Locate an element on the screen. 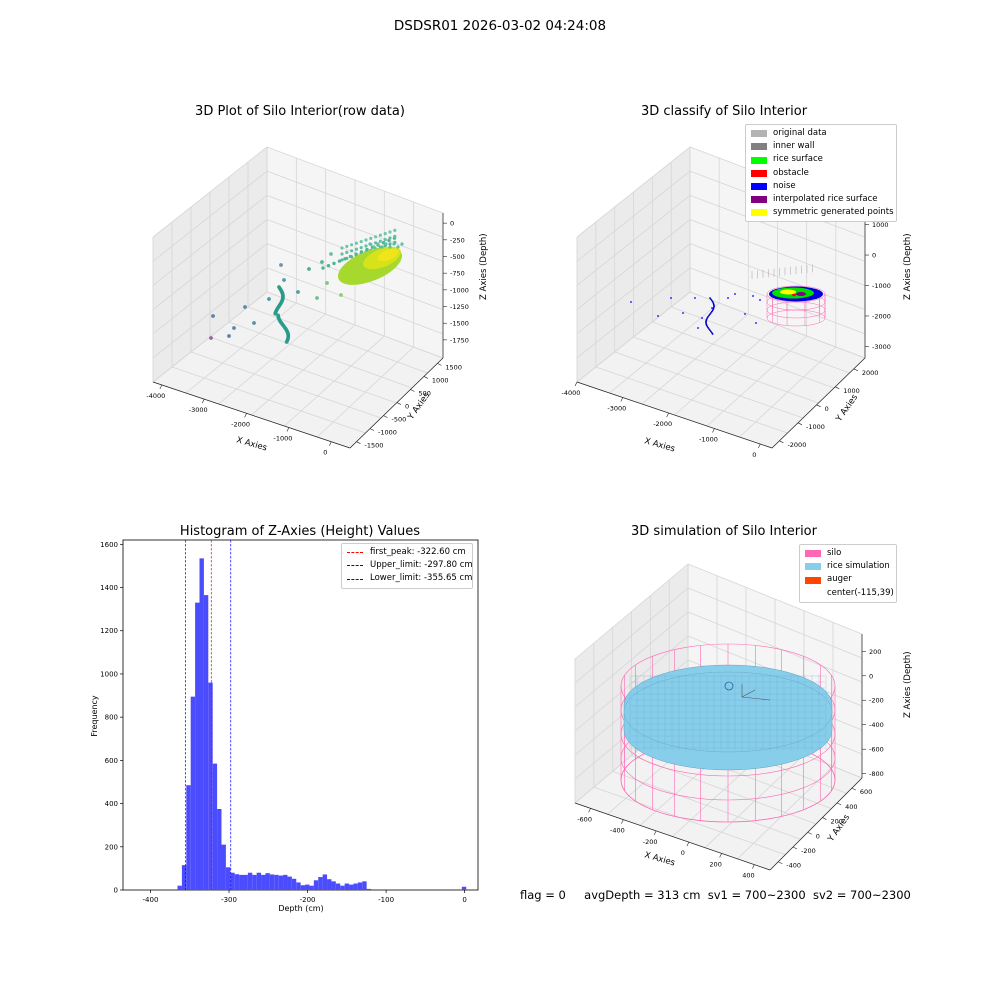  obstacle is located at coordinates (794, 295).